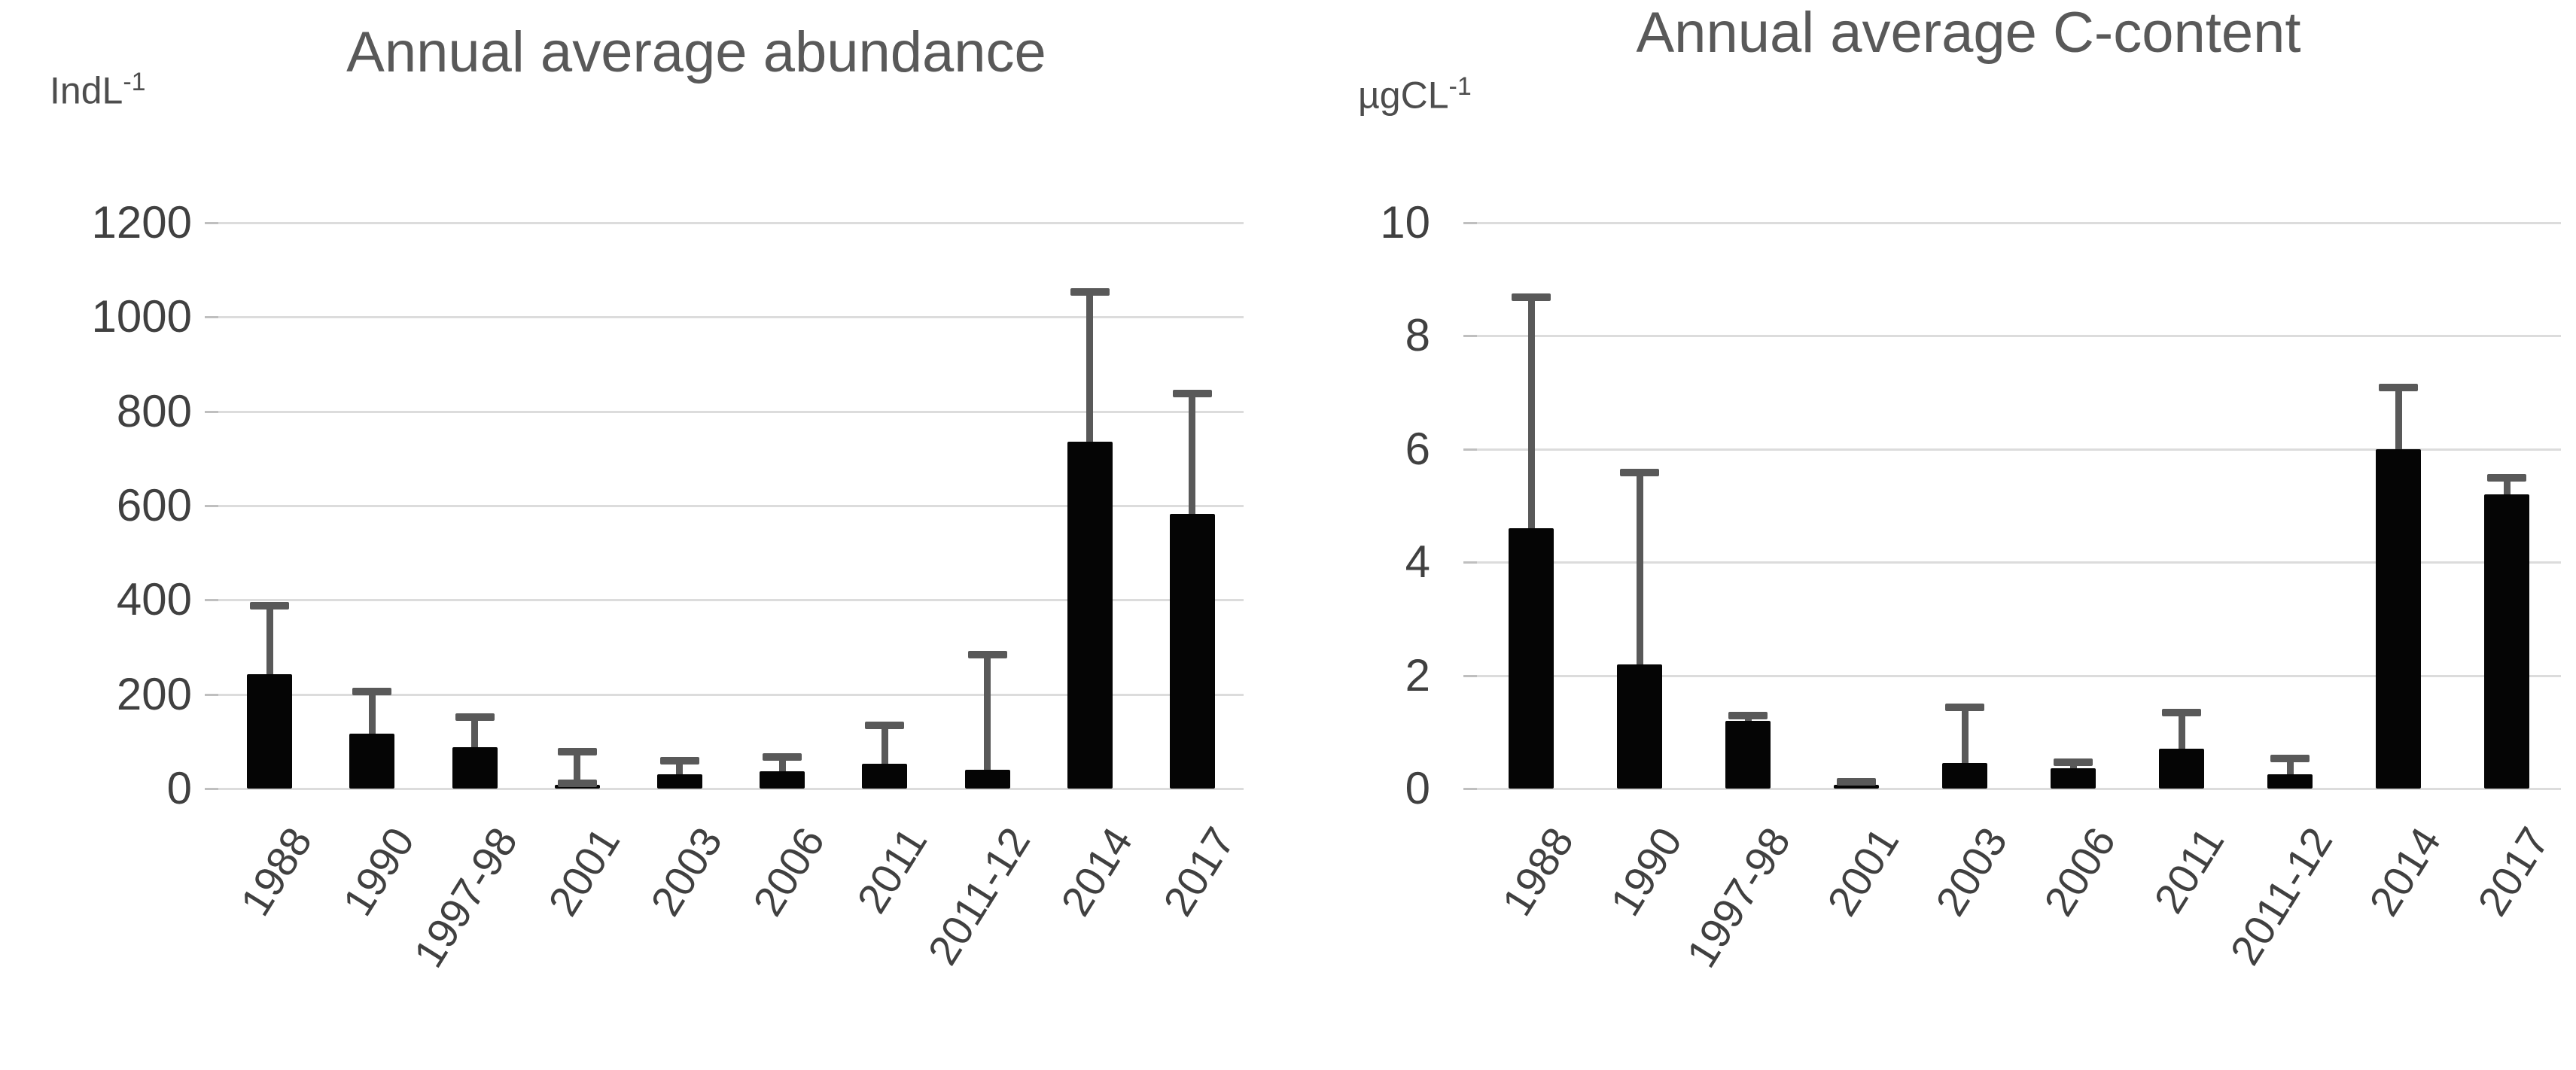 This screenshot has width=2576, height=1070. Describe the element at coordinates (154, 599) in the screenshot. I see `ytick-label-400: 400` at that location.